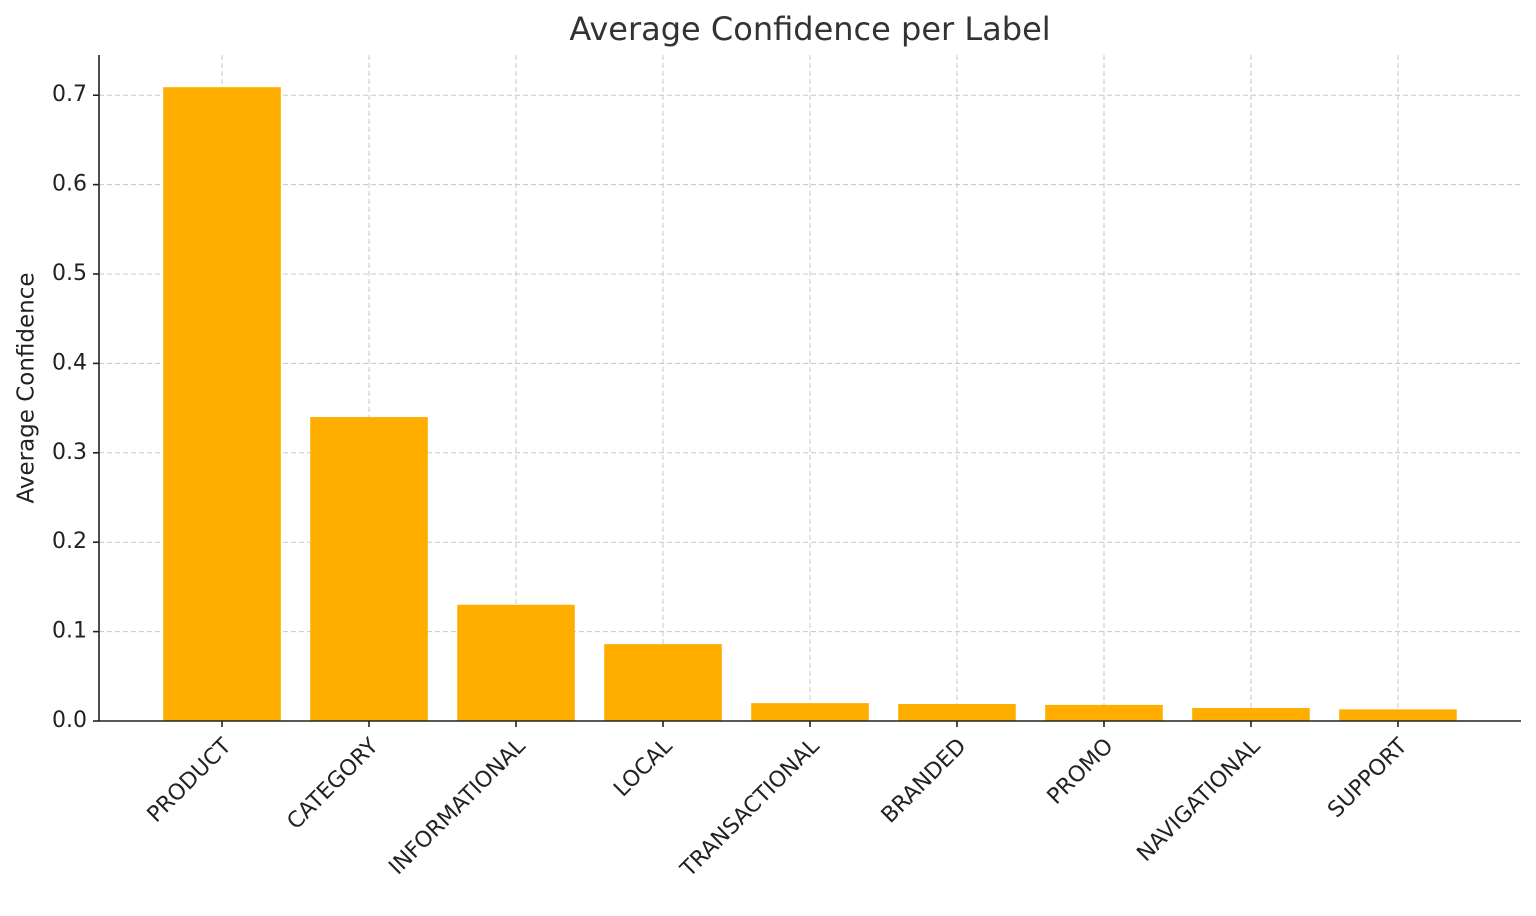 The height and width of the screenshot is (916, 1536). What do you see at coordinates (69, 94) in the screenshot?
I see `y-tick-label: 0.7` at bounding box center [69, 94].